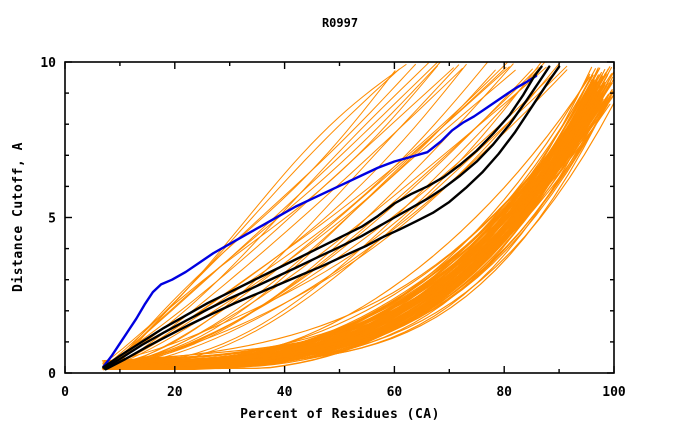 The height and width of the screenshot is (440, 680). What do you see at coordinates (504, 392) in the screenshot?
I see `x-tick-label: 80` at bounding box center [504, 392].